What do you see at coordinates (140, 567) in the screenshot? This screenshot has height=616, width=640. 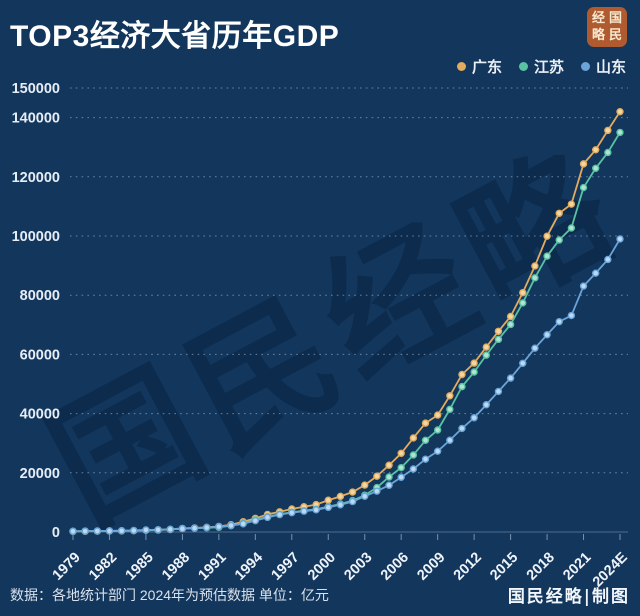 I see `x-tick-label: 1985` at bounding box center [140, 567].